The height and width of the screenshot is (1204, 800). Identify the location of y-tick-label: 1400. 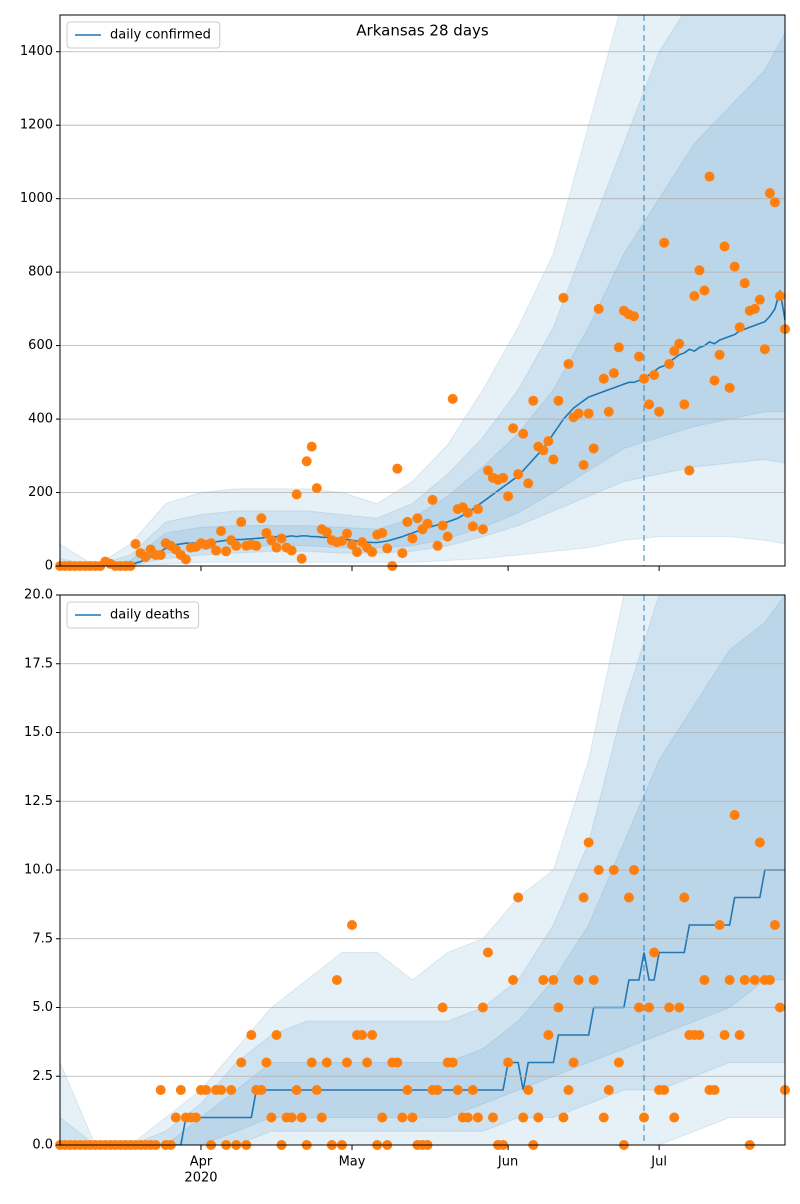
(36, 51).